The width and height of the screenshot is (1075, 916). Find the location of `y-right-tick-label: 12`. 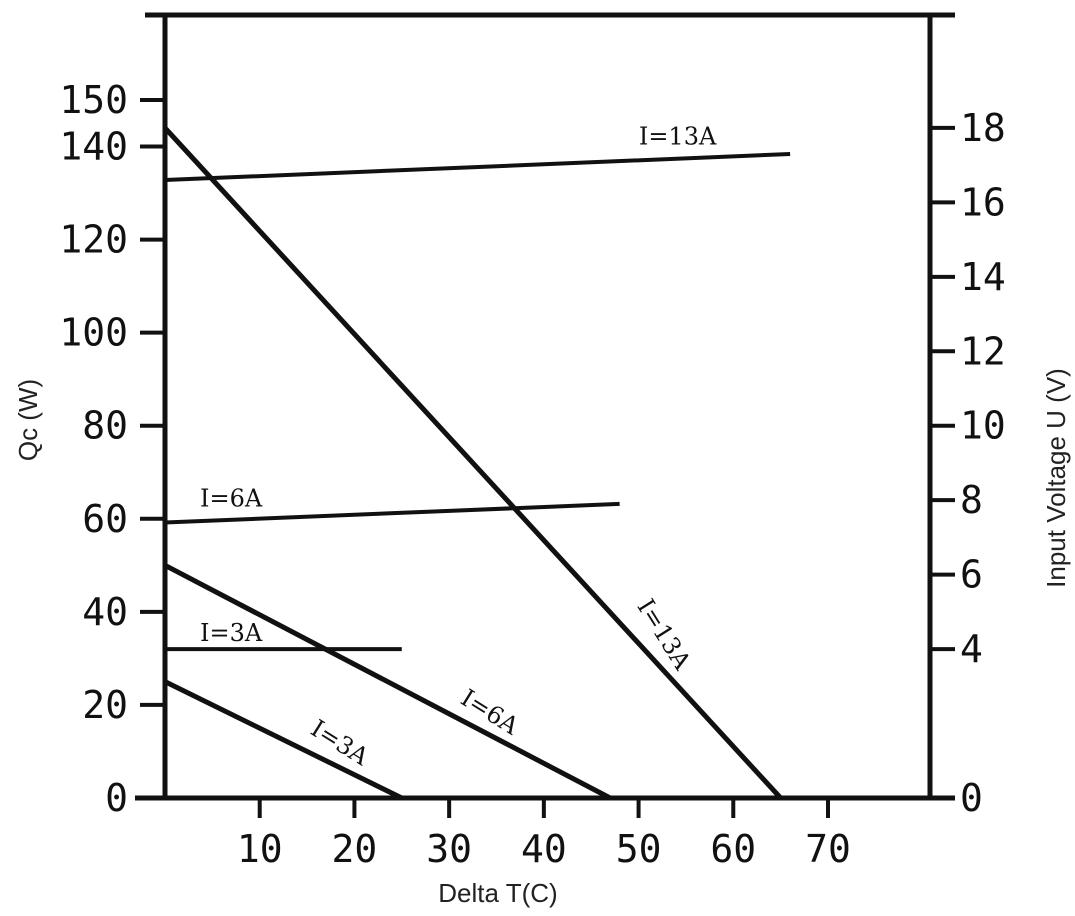

y-right-tick-label: 12 is located at coordinates (983, 351).